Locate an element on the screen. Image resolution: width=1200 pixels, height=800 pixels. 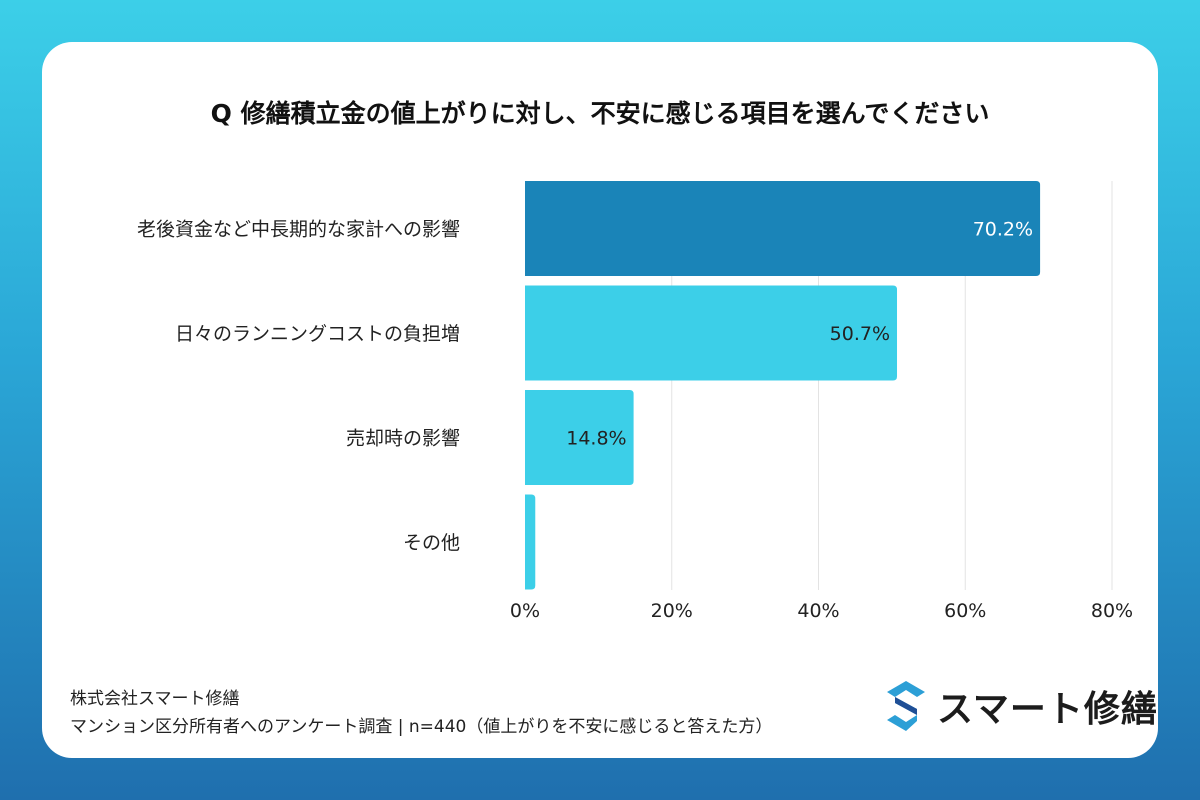
category-label: その他 is located at coordinates (431, 543).